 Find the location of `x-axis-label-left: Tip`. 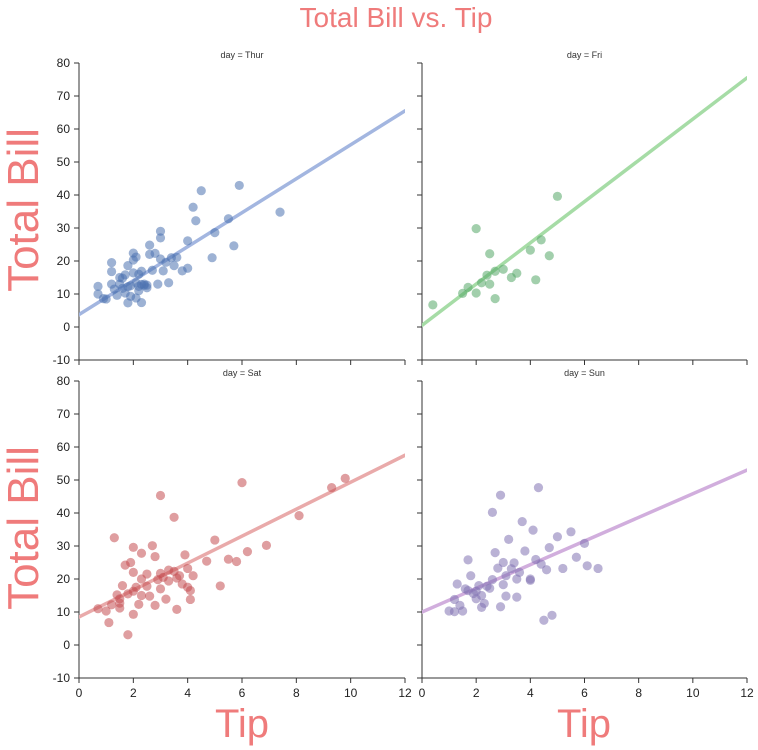

x-axis-label-left: Tip is located at coordinates (242, 724).